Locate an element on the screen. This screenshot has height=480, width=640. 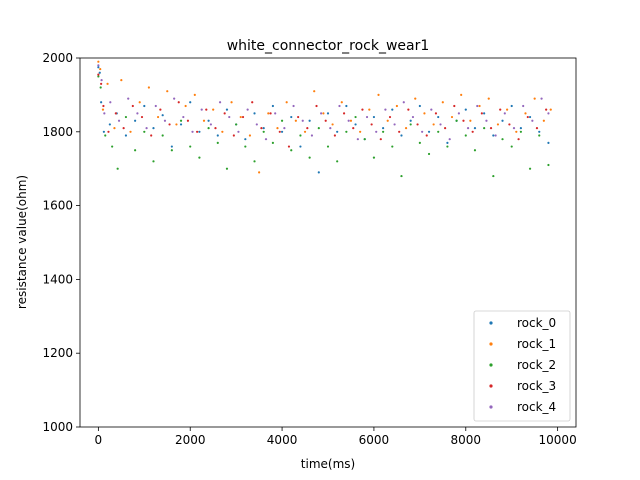
y-tick-label: 1800 is located at coordinates (57, 132).